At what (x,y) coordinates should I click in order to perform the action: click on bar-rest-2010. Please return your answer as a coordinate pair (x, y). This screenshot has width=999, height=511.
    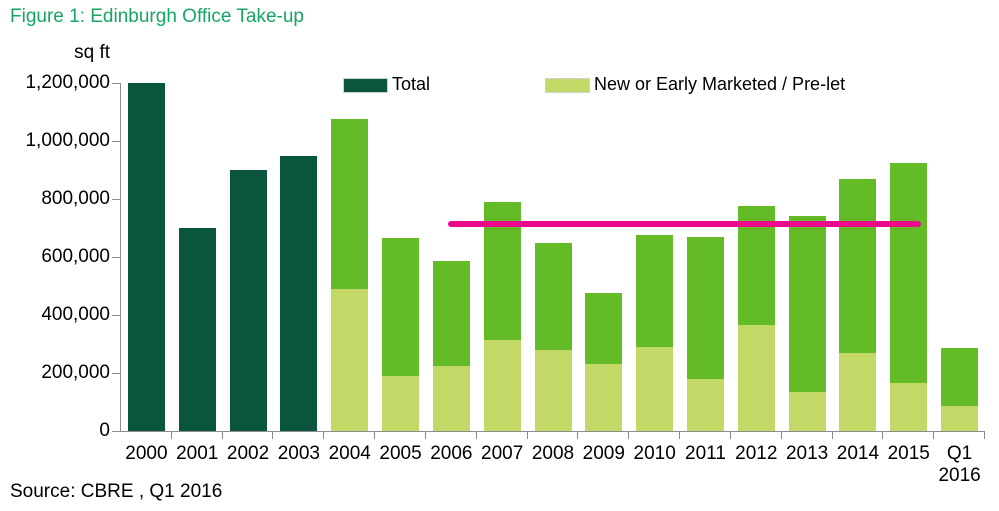
    Looking at the image, I should click on (655, 291).